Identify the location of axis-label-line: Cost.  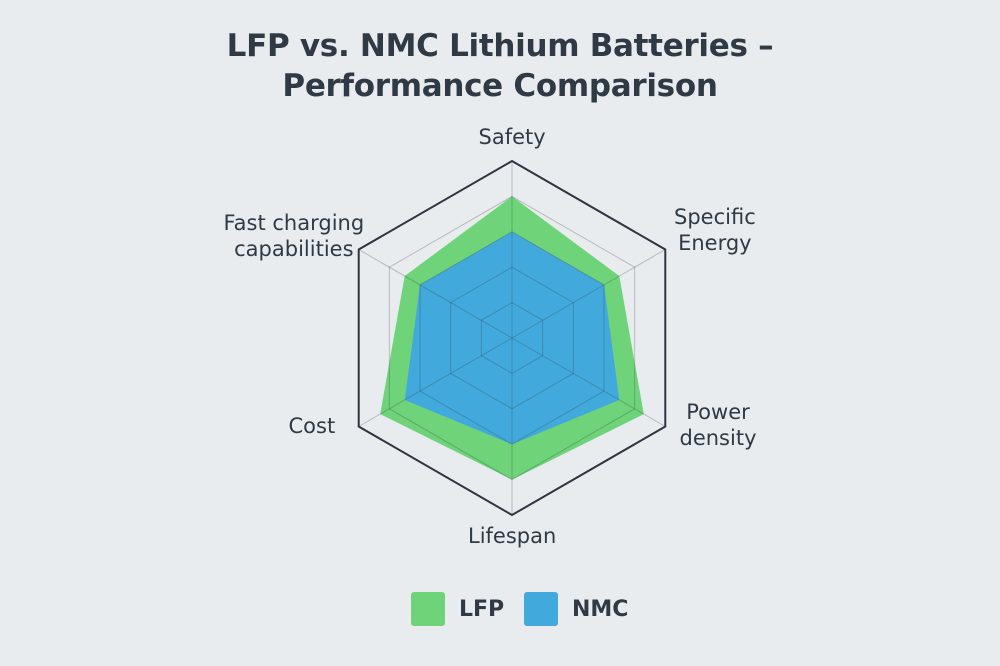
(312, 426).